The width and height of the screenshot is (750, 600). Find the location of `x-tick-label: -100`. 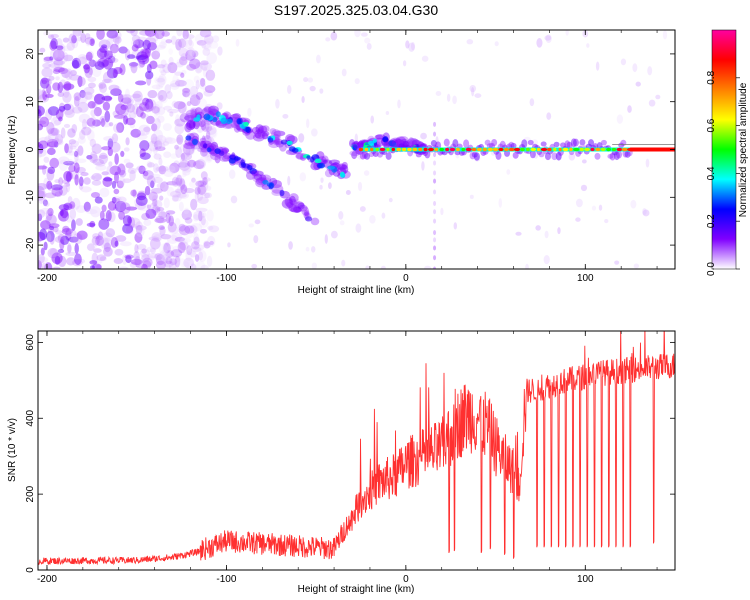

x-tick-label: -100 is located at coordinates (226, 278).